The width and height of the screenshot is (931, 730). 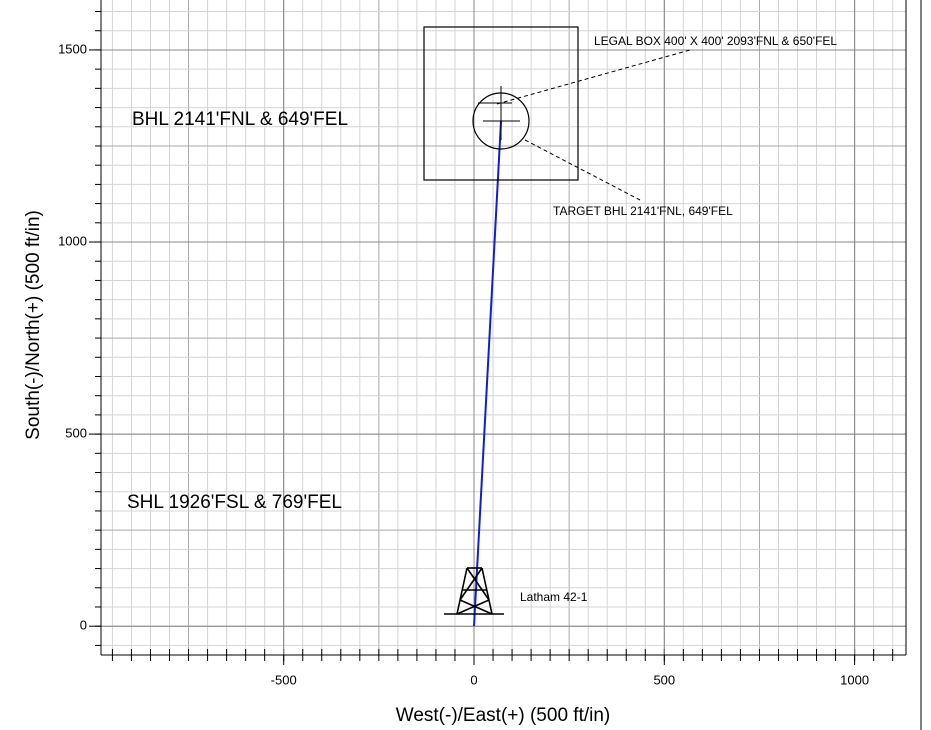 I want to click on well-path, so click(x=488, y=373).